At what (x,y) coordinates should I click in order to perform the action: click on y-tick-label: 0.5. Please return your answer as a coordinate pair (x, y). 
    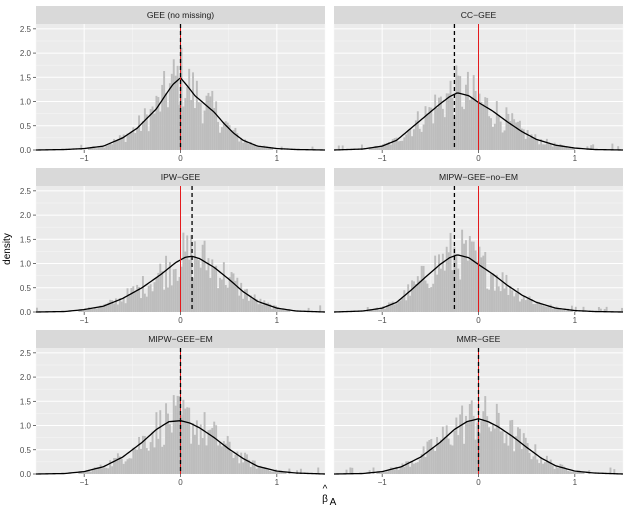
    Looking at the image, I should click on (26, 126).